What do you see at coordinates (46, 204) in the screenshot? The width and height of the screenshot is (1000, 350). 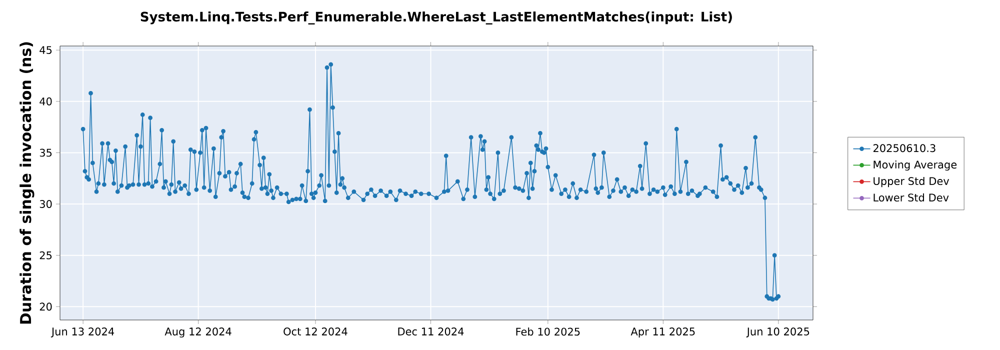 I see `y-tick-label: 30` at bounding box center [46, 204].